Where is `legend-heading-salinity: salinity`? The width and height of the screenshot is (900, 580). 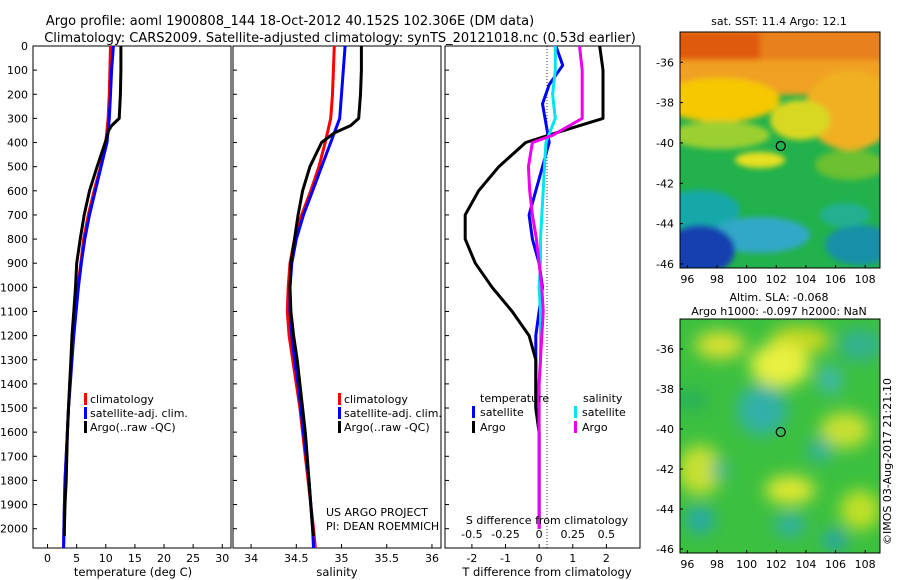
legend-heading-salinity: salinity is located at coordinates (603, 398).